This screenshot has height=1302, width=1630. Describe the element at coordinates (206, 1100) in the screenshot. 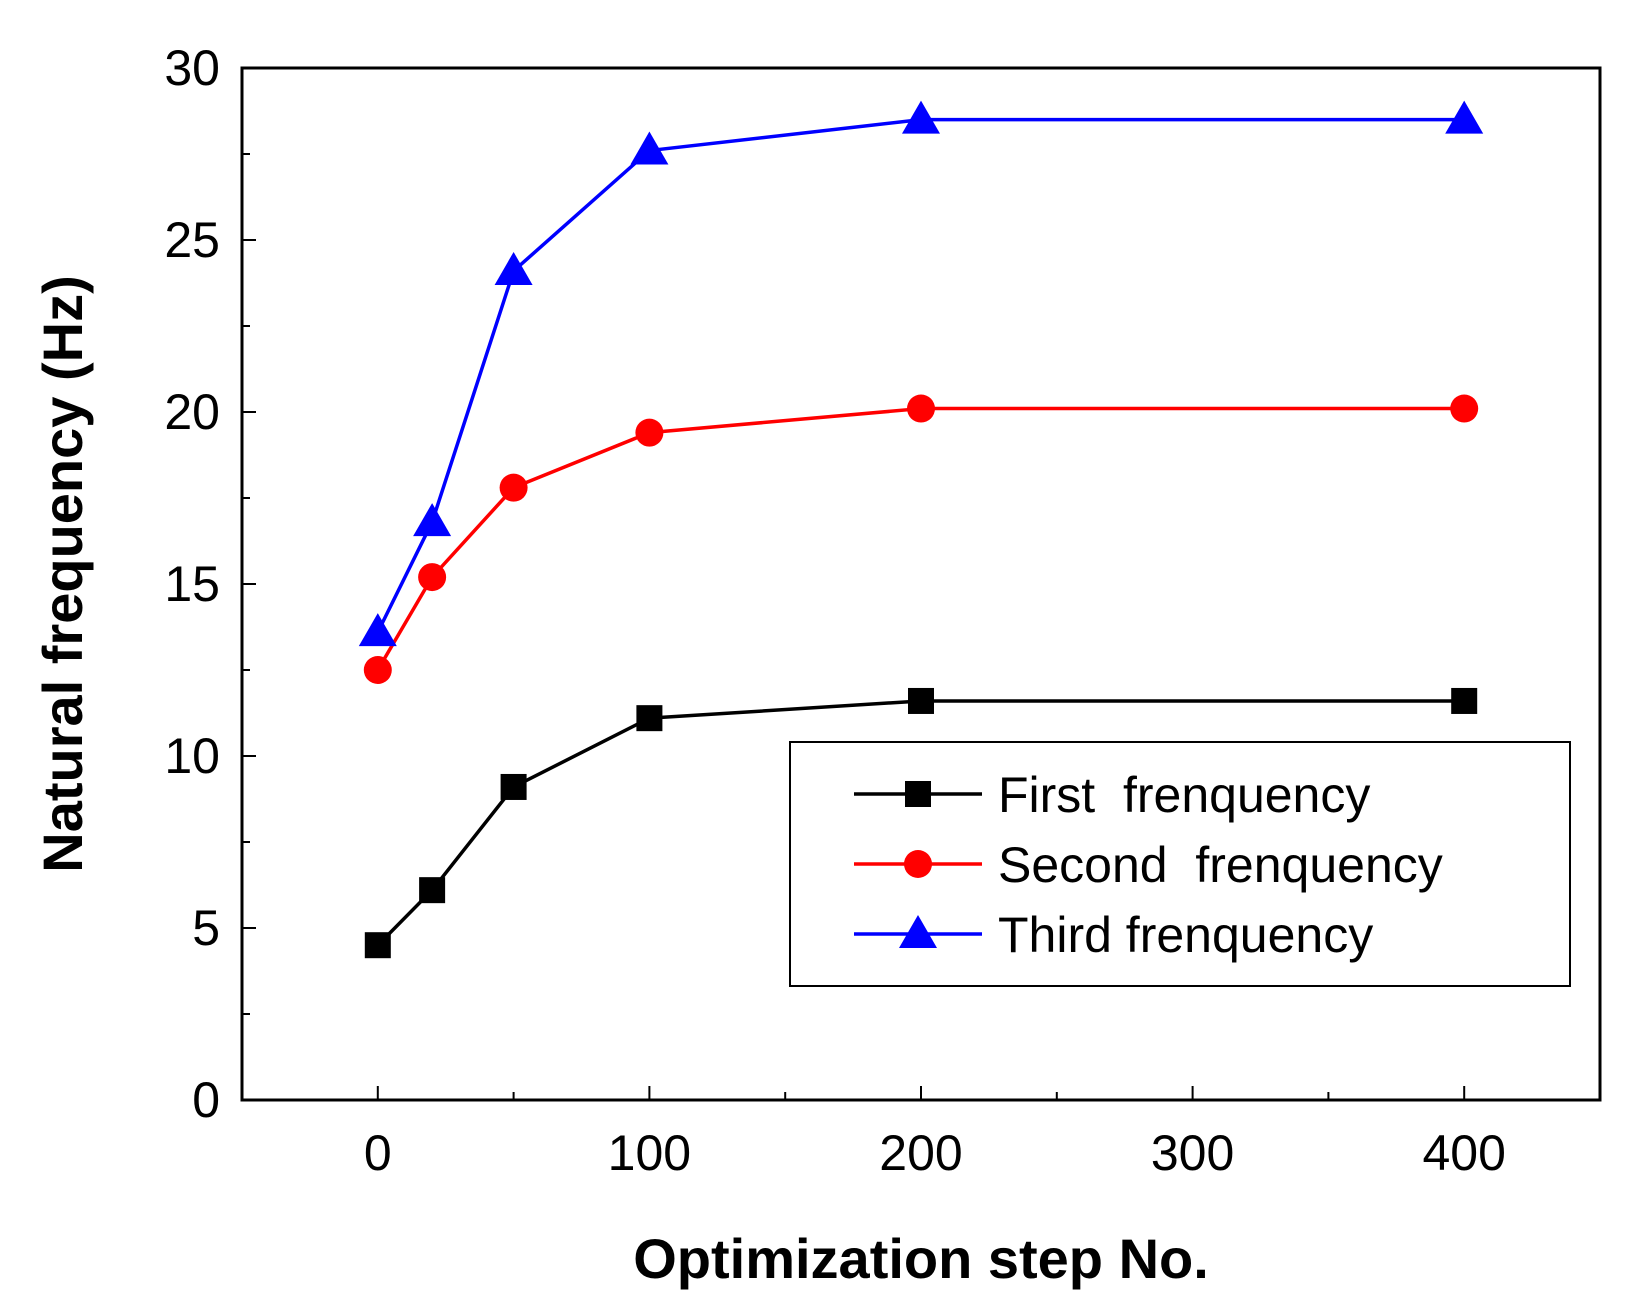

I see `y-tick-label: 0` at that location.